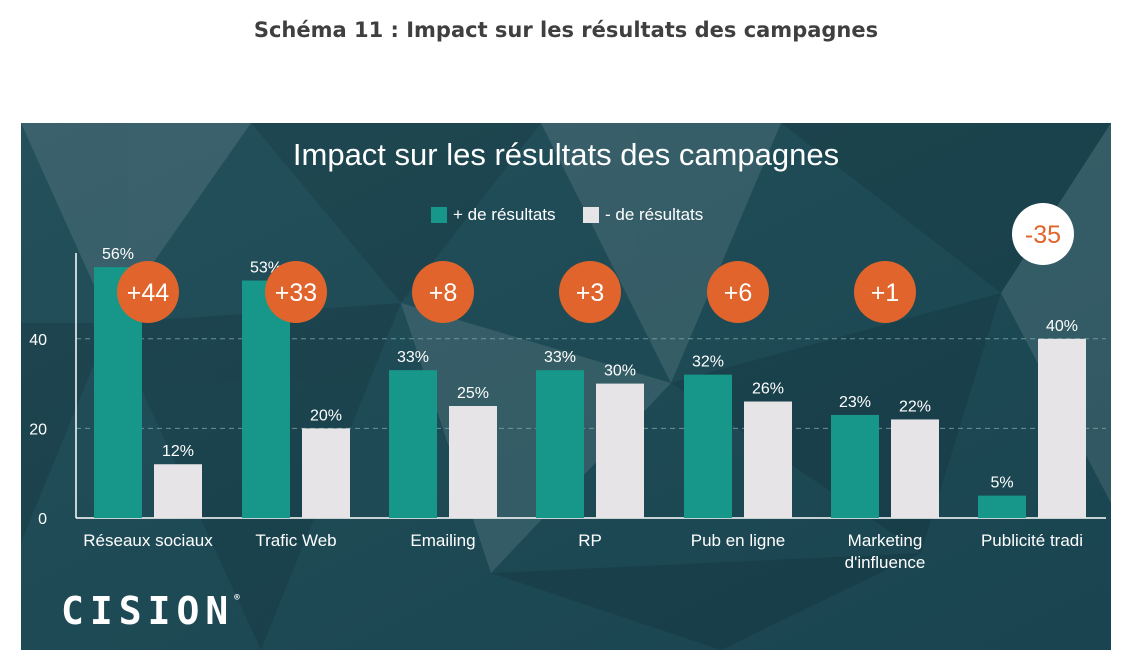 The height and width of the screenshot is (667, 1132). Describe the element at coordinates (1001, 483) in the screenshot. I see `bar-value-label: 5%` at that location.